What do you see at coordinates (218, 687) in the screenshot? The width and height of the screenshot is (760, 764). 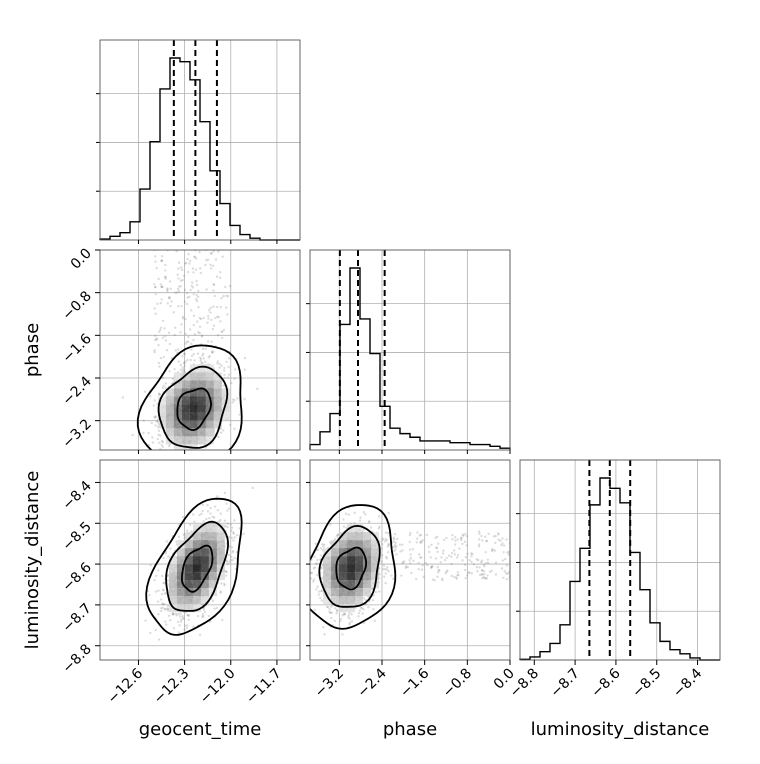 I see `x-tick-label: −12.0` at bounding box center [218, 687].